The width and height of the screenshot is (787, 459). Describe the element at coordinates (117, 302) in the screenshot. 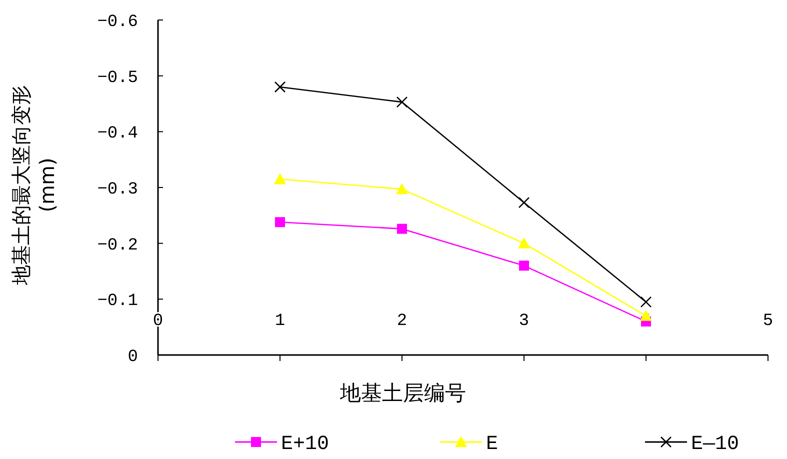

I see `y-tick-label: −0.1` at that location.